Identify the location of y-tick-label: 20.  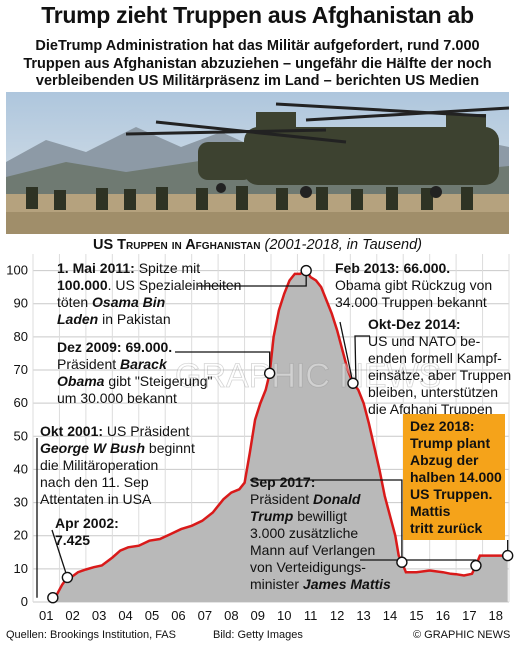
(21, 535).